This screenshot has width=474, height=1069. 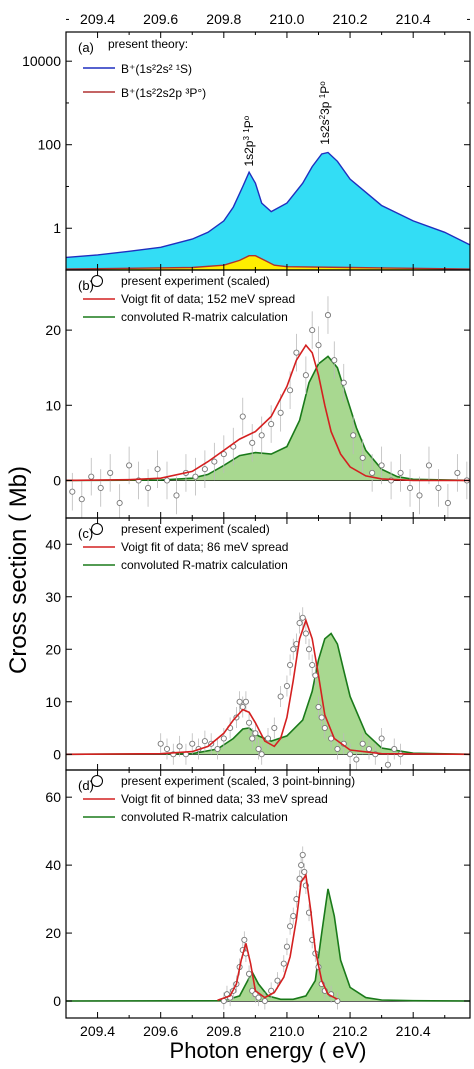 I want to click on plot-area-c, so click(x=268, y=688).